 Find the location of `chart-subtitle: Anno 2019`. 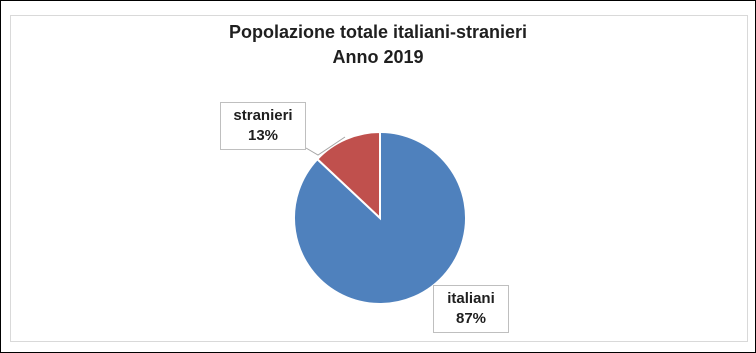

chart-subtitle: Anno 2019 is located at coordinates (378, 57).